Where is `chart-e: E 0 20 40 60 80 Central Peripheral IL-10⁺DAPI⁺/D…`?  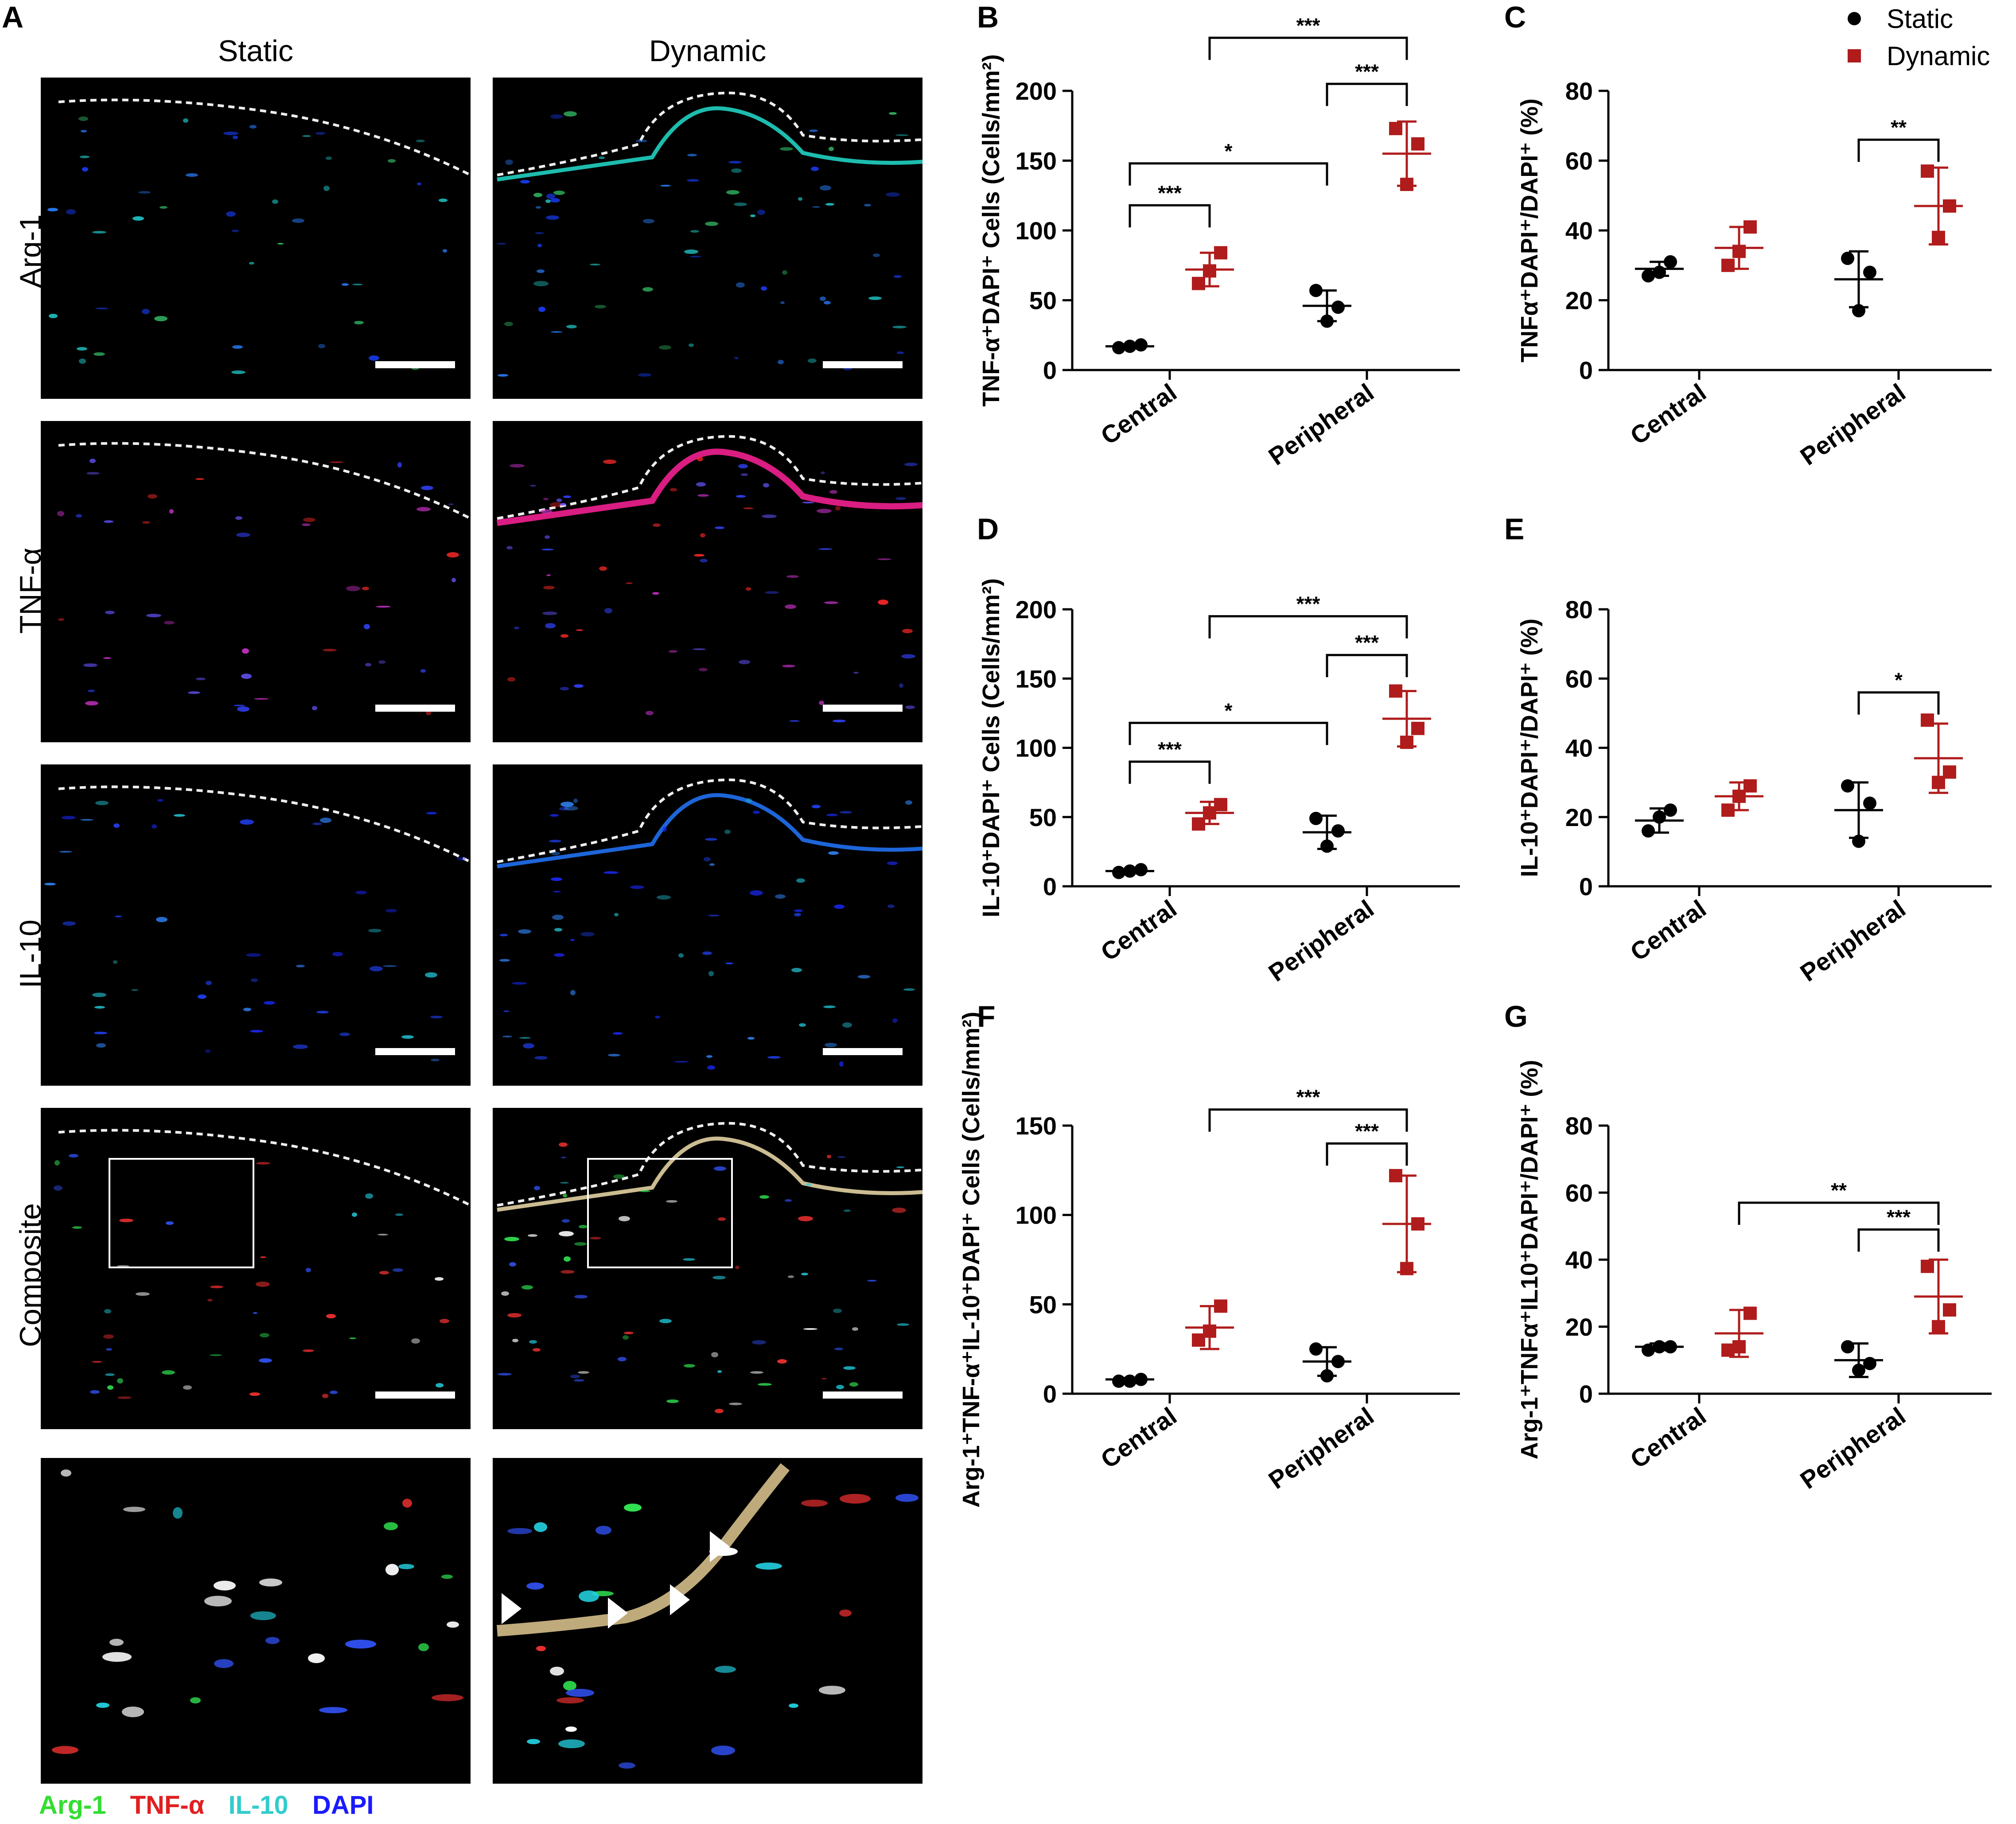
chart-e: E 0 20 40 60 80 Central Peripheral IL-10⁺DAPI⁺/D… is located at coordinates (1748, 750).